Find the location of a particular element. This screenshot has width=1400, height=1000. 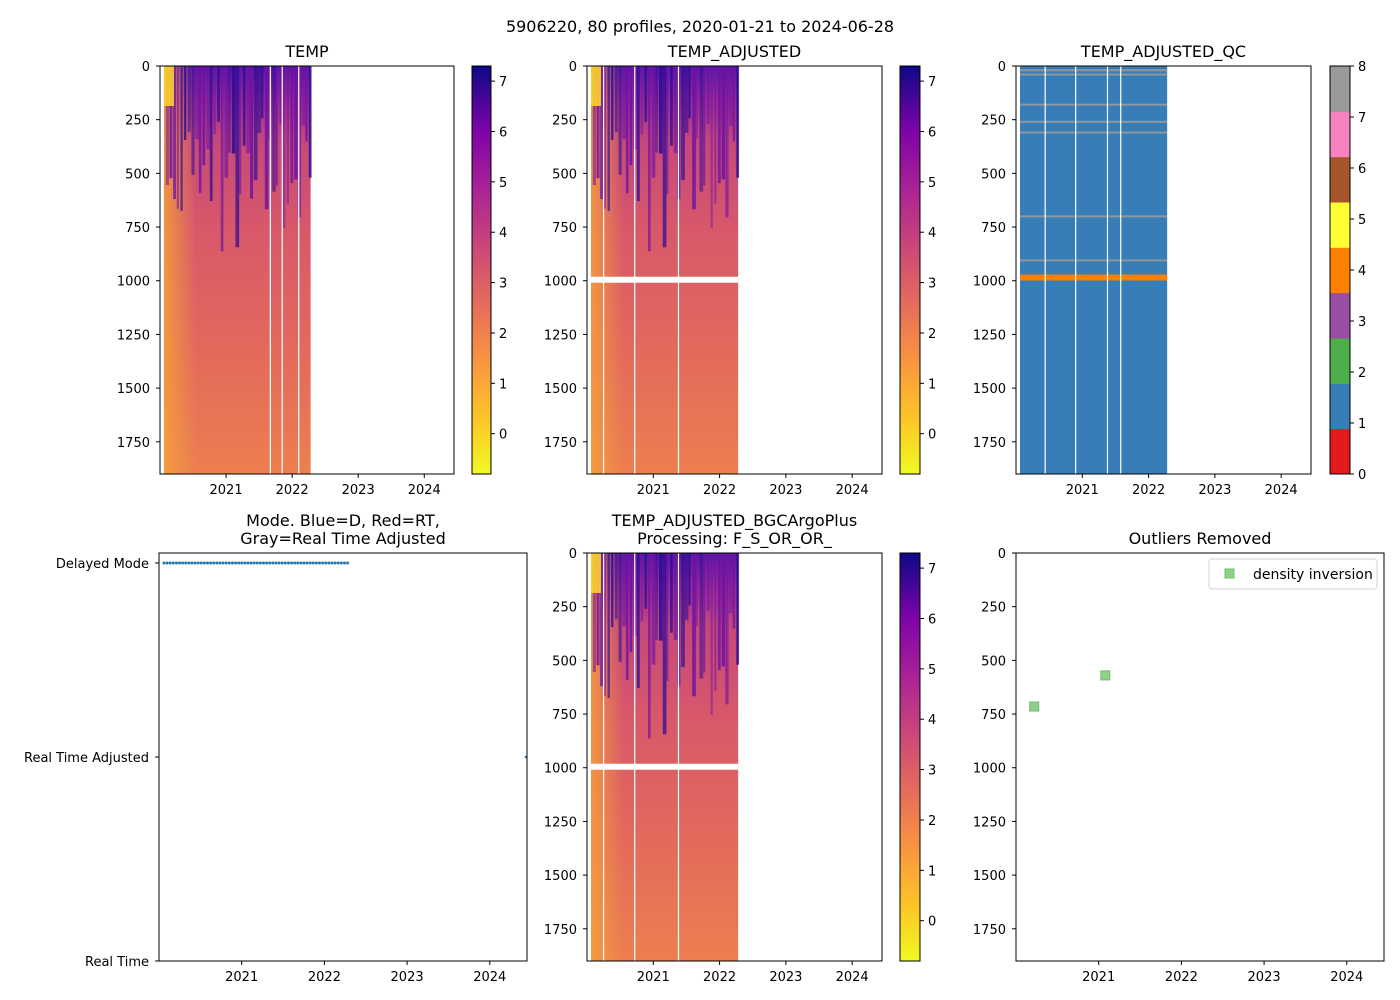

colorbar-tick-label: 1 is located at coordinates (1362, 424).